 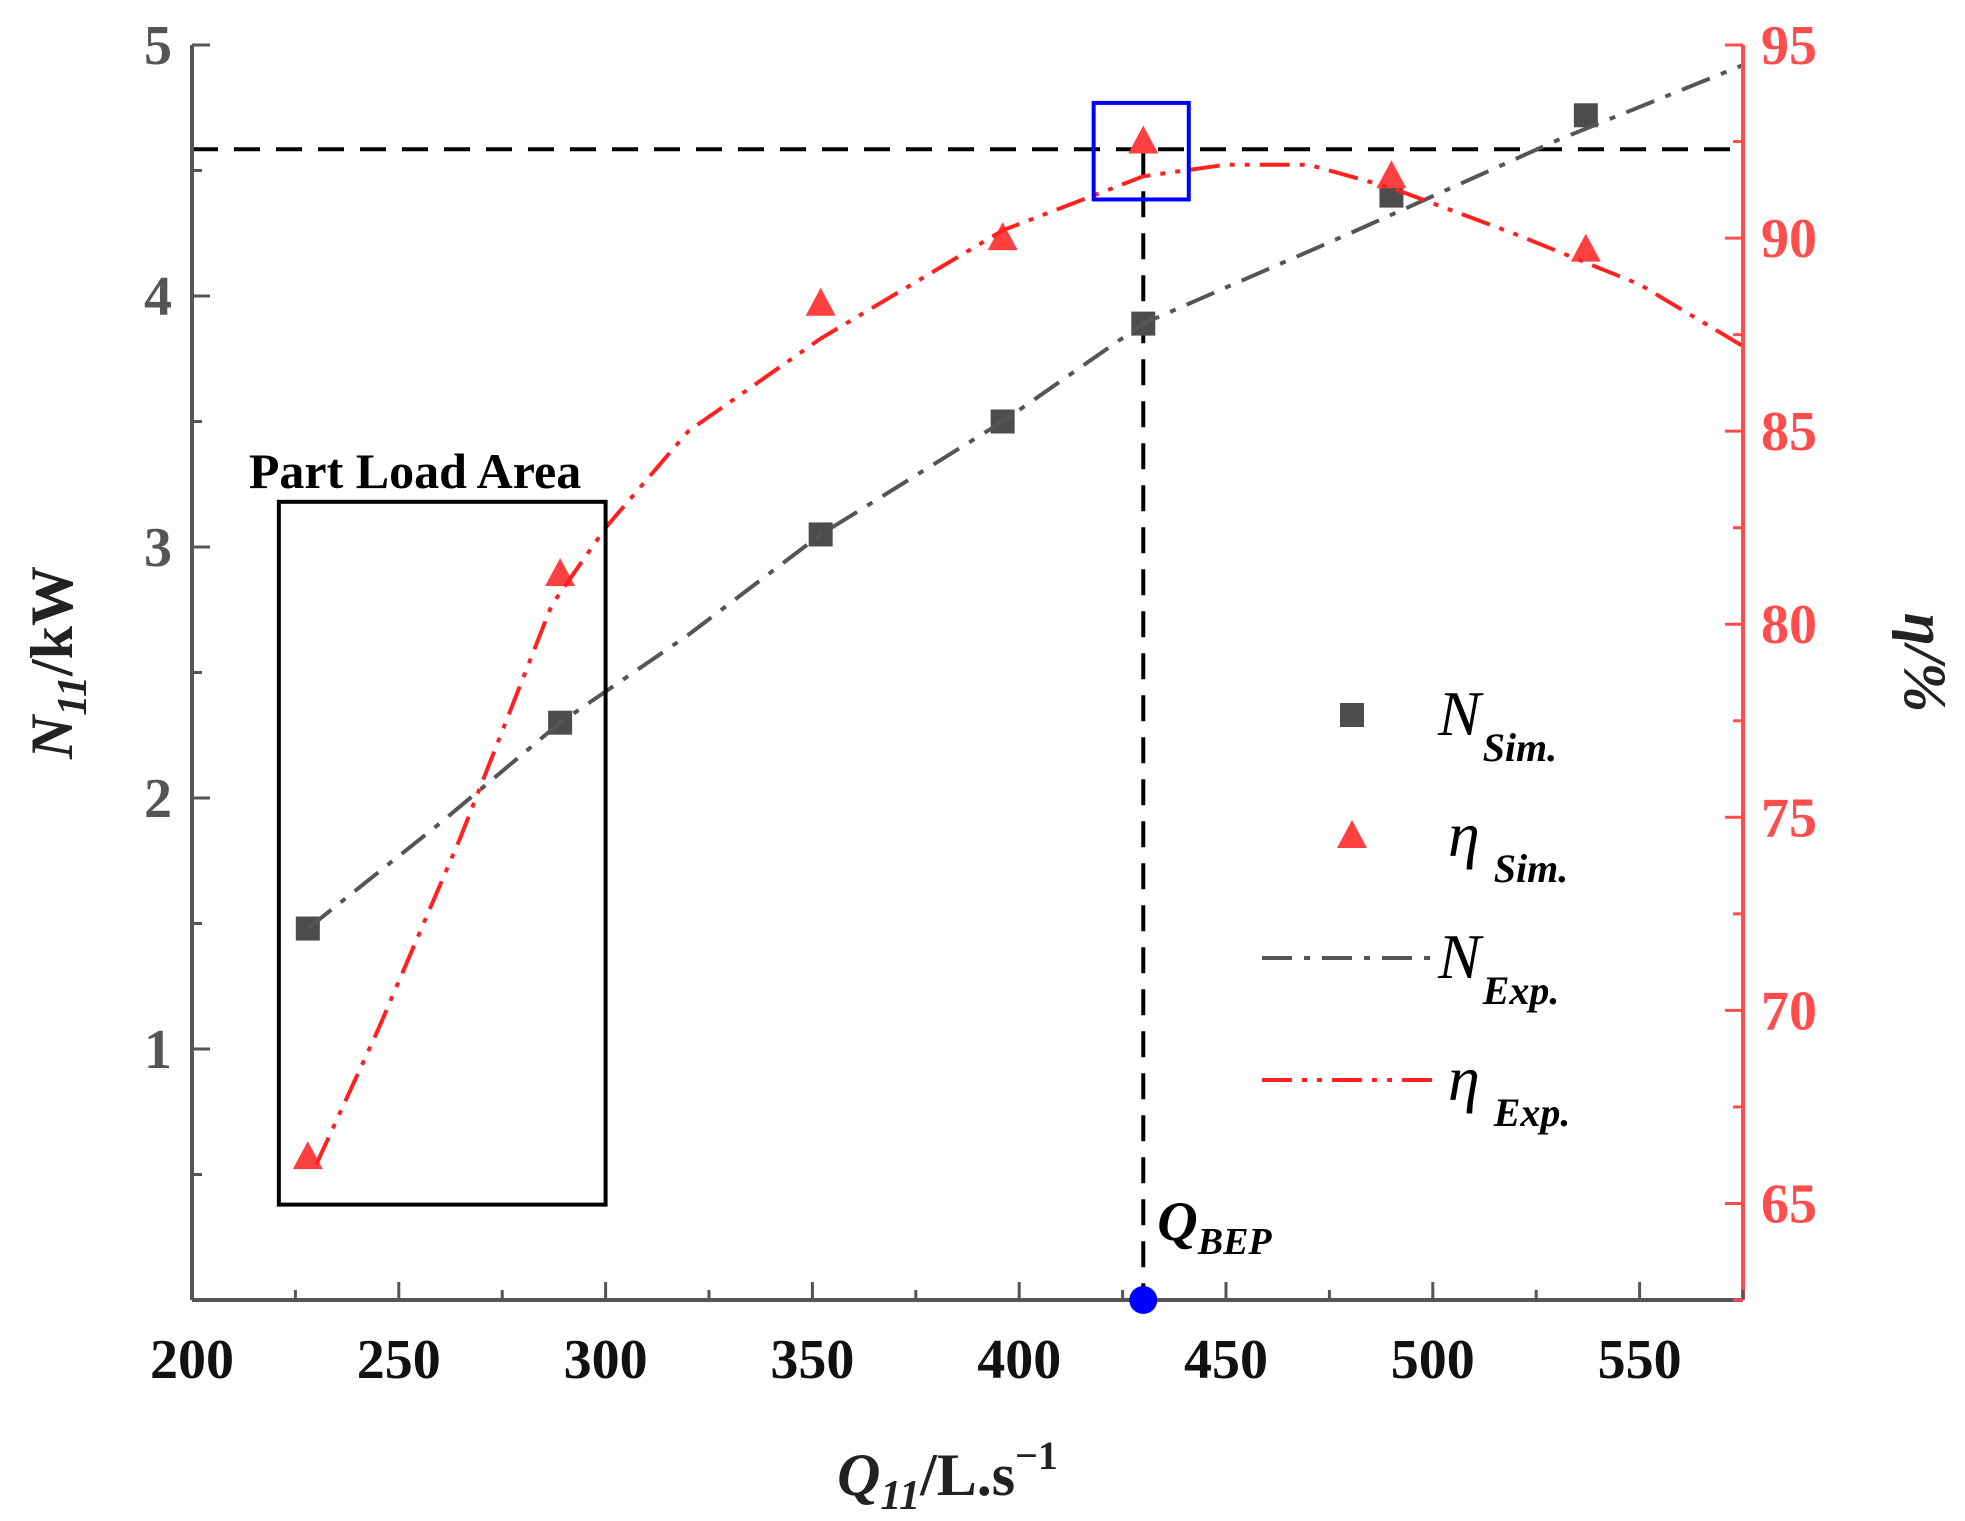 What do you see at coordinates (1352, 715) in the screenshot?
I see `legend-symbol-square` at bounding box center [1352, 715].